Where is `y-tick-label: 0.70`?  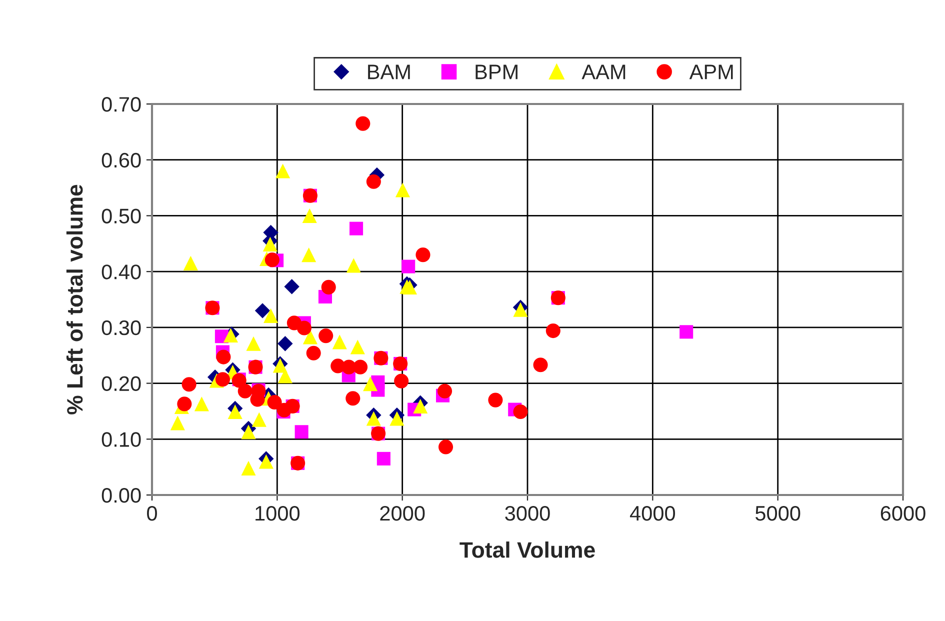 y-tick-label: 0.70 is located at coordinates (121, 104).